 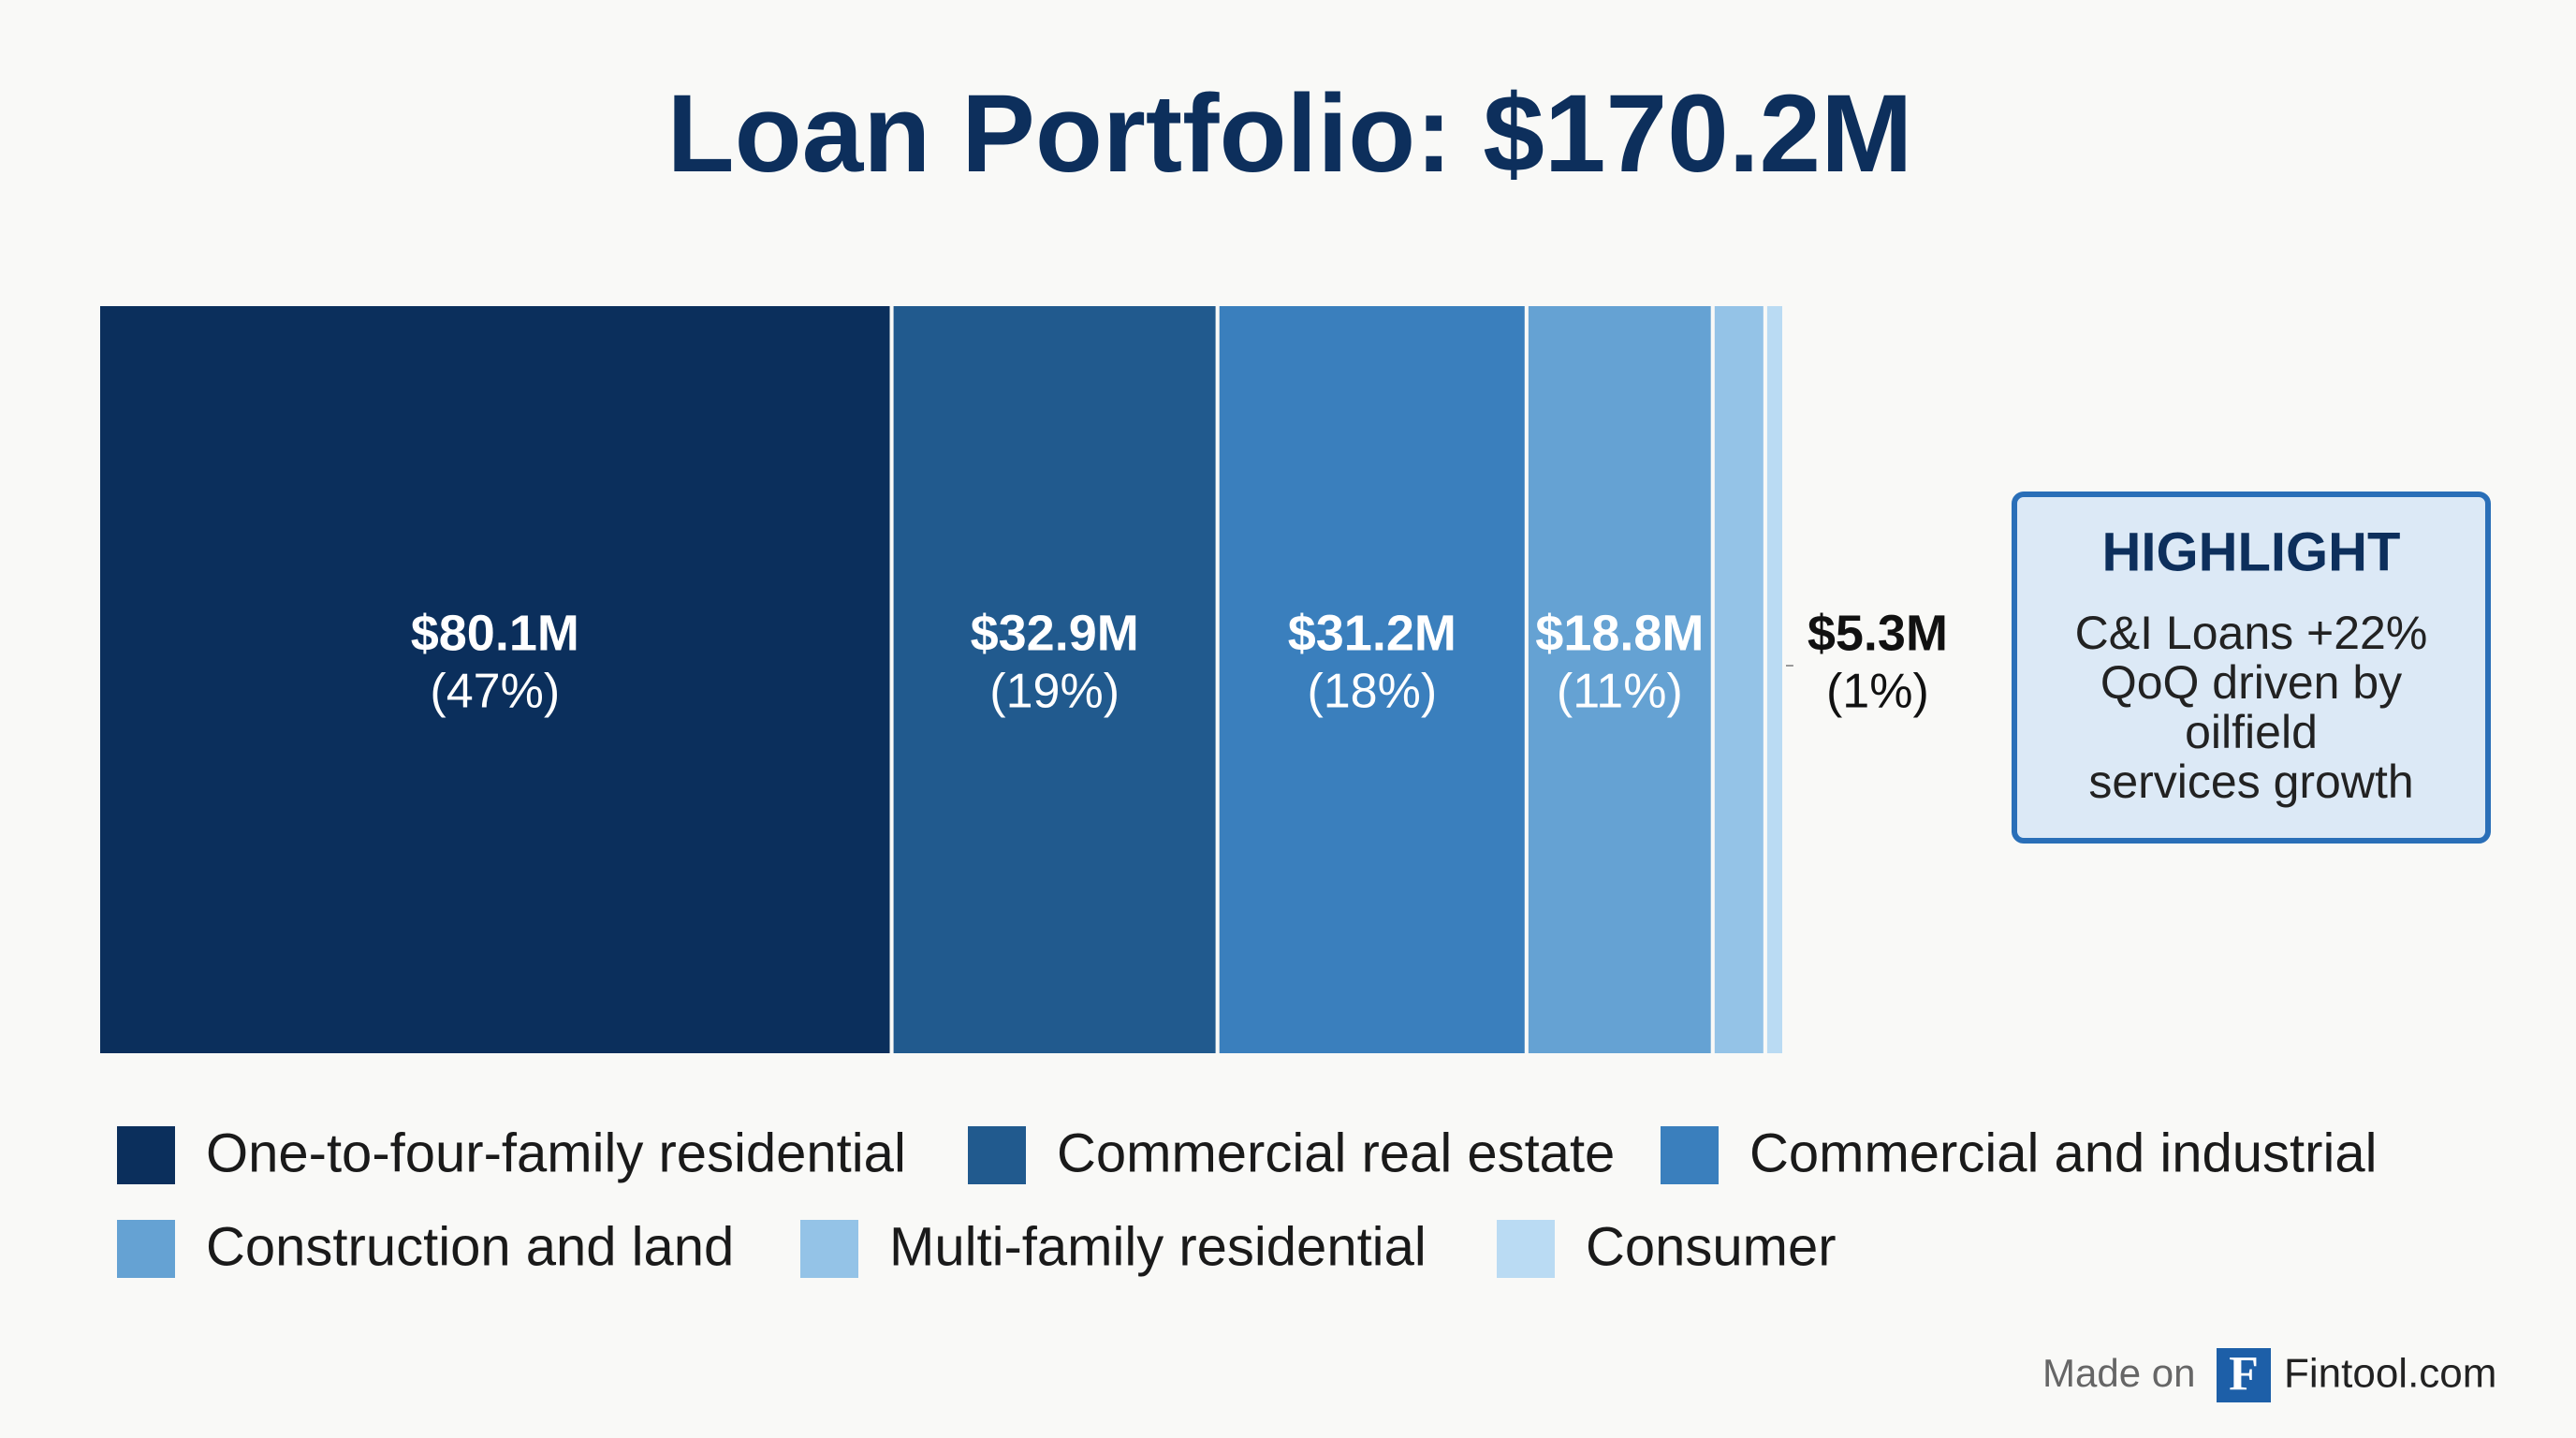 I want to click on value-label: $18.8M, so click(x=1619, y=633).